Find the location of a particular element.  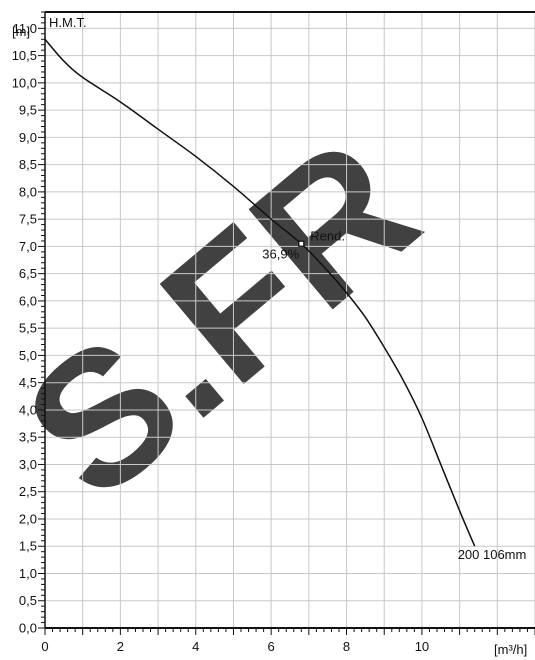

x-tick-label: 0 is located at coordinates (44, 646).